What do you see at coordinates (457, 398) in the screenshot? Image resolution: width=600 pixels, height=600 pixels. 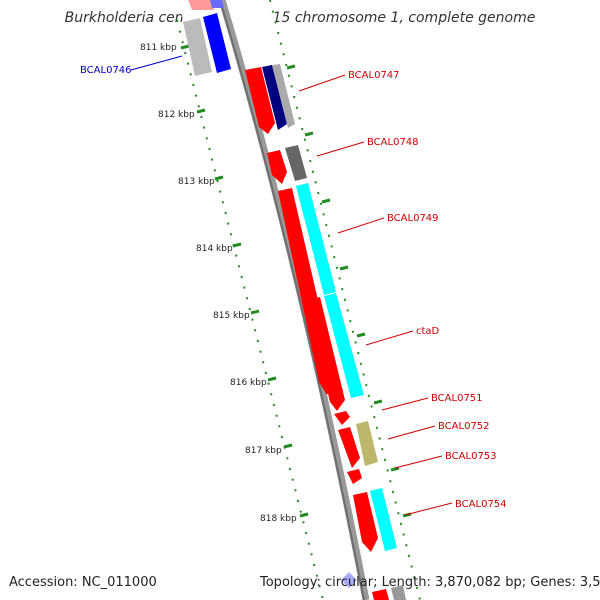 I see `gene-label-bcal0751: BCAL0751` at bounding box center [457, 398].